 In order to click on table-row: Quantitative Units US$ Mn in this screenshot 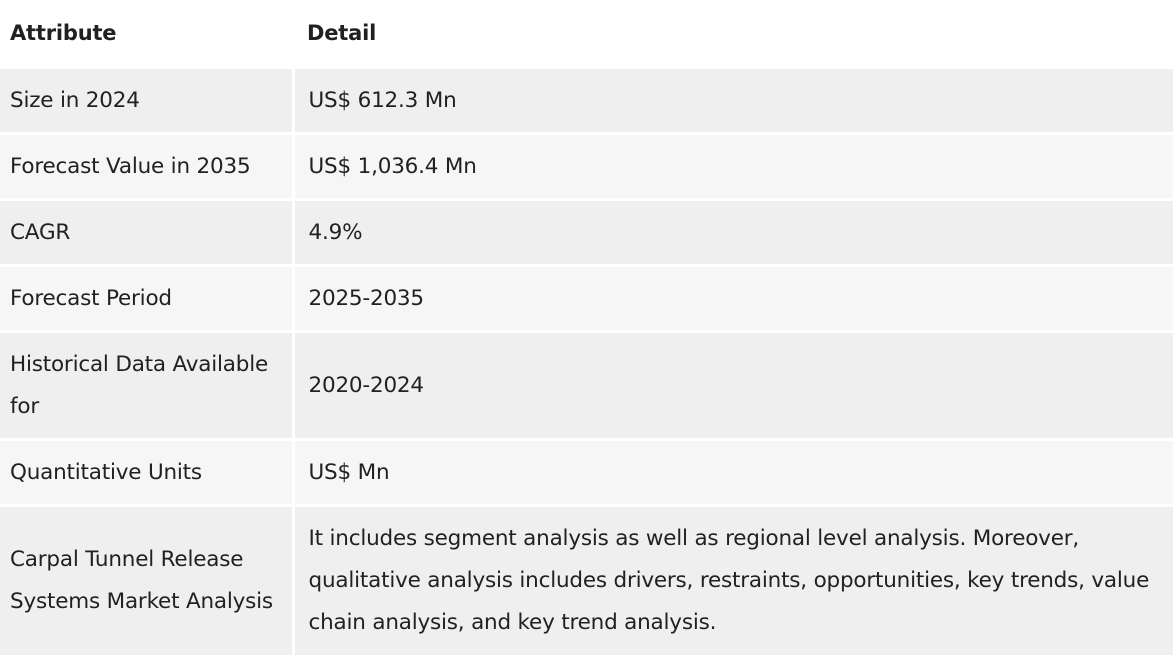, I will do `click(586, 472)`.